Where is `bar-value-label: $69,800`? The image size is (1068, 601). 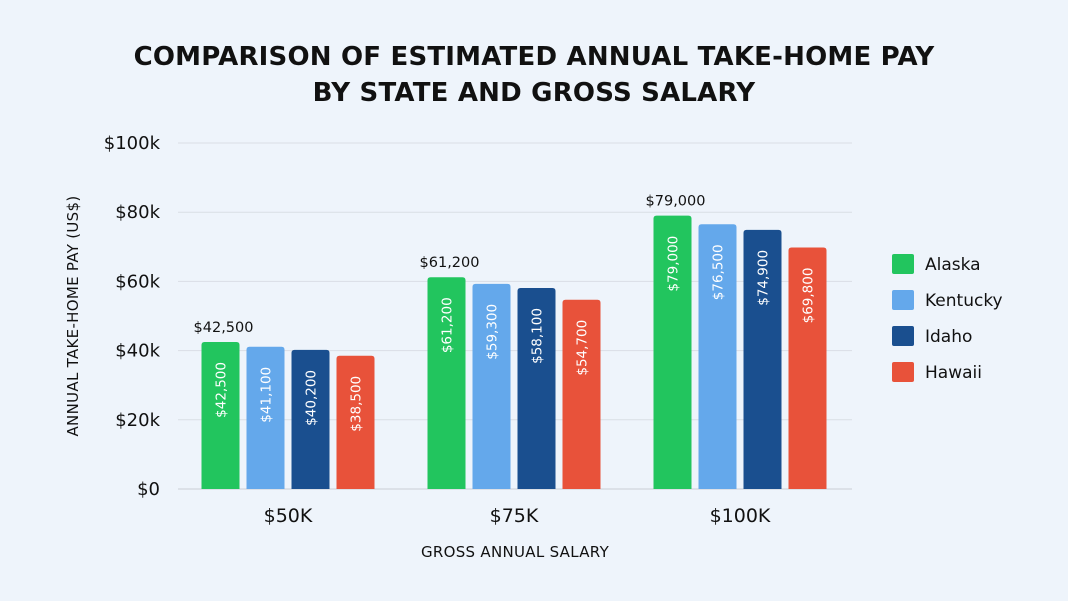
bar-value-label: $69,800 is located at coordinates (809, 296).